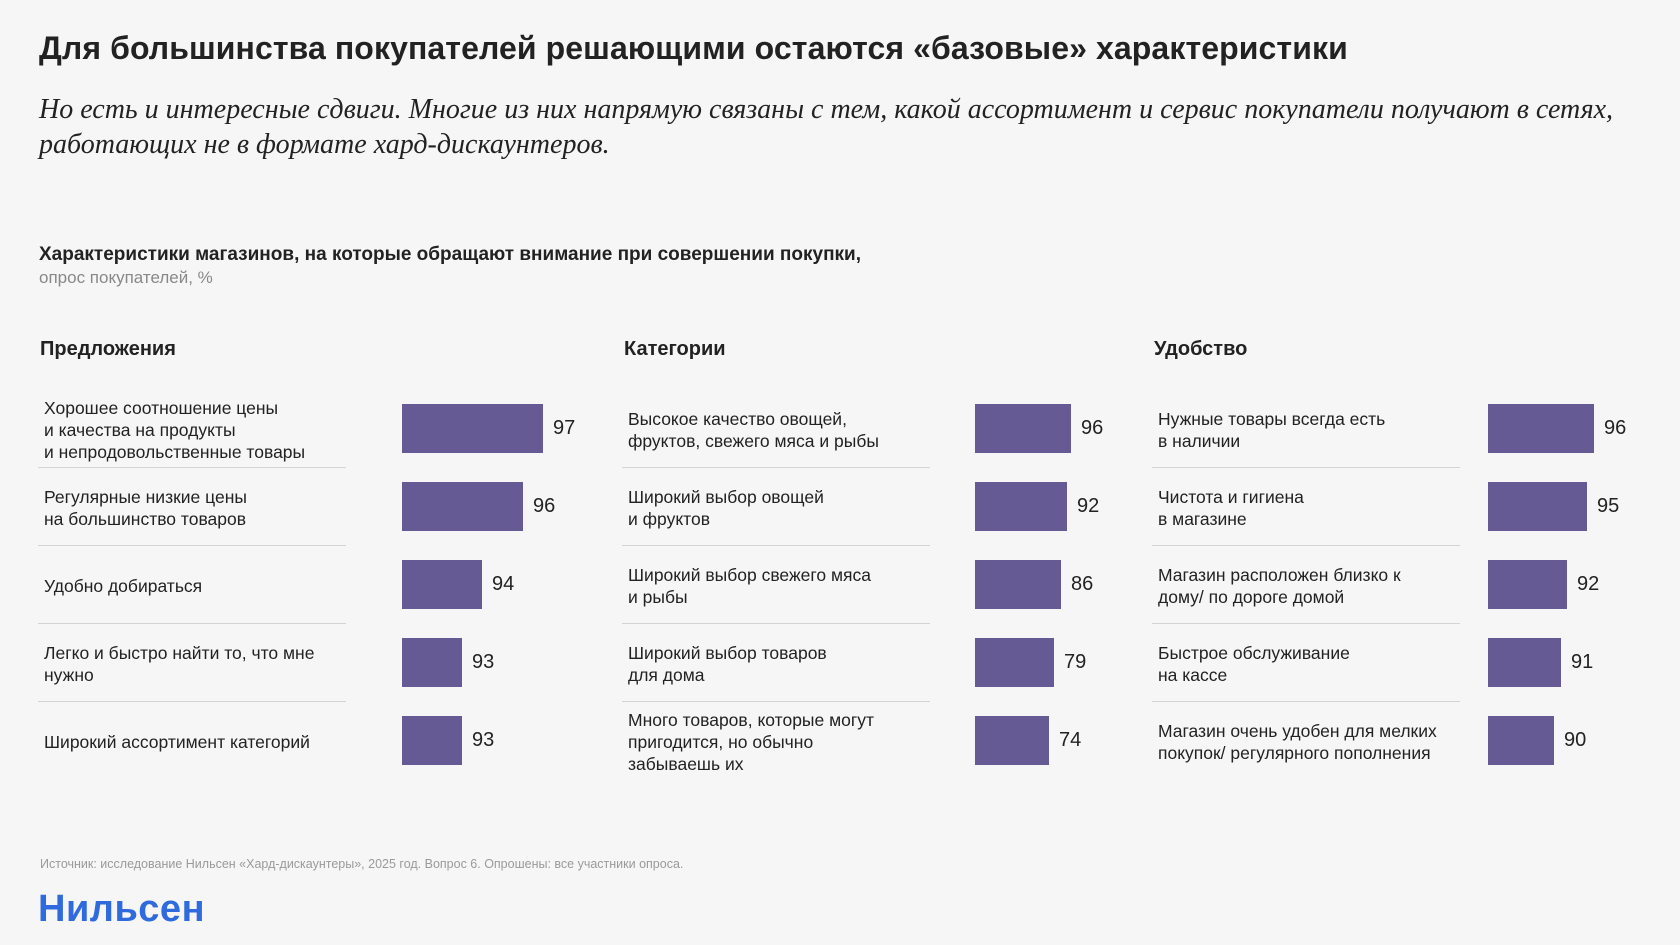 This screenshot has height=945, width=1680. I want to click on category-label: Удобно добираться, so click(123, 586).